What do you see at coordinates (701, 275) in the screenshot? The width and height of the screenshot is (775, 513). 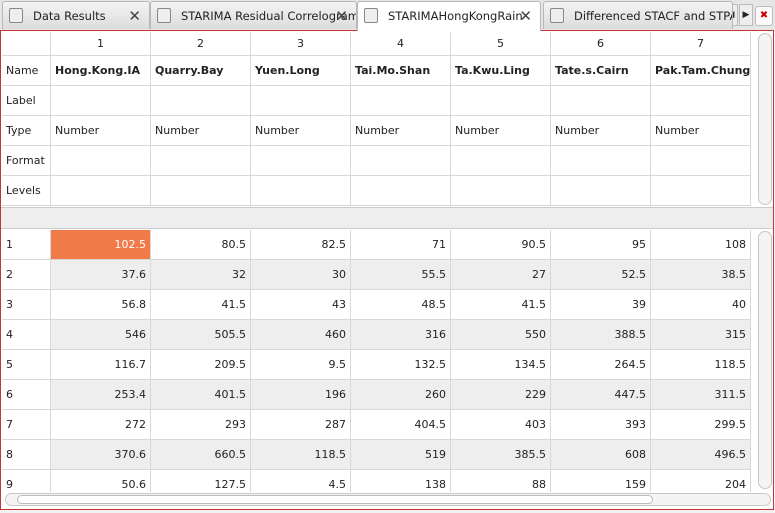 I see `data-cell: 38.5` at bounding box center [701, 275].